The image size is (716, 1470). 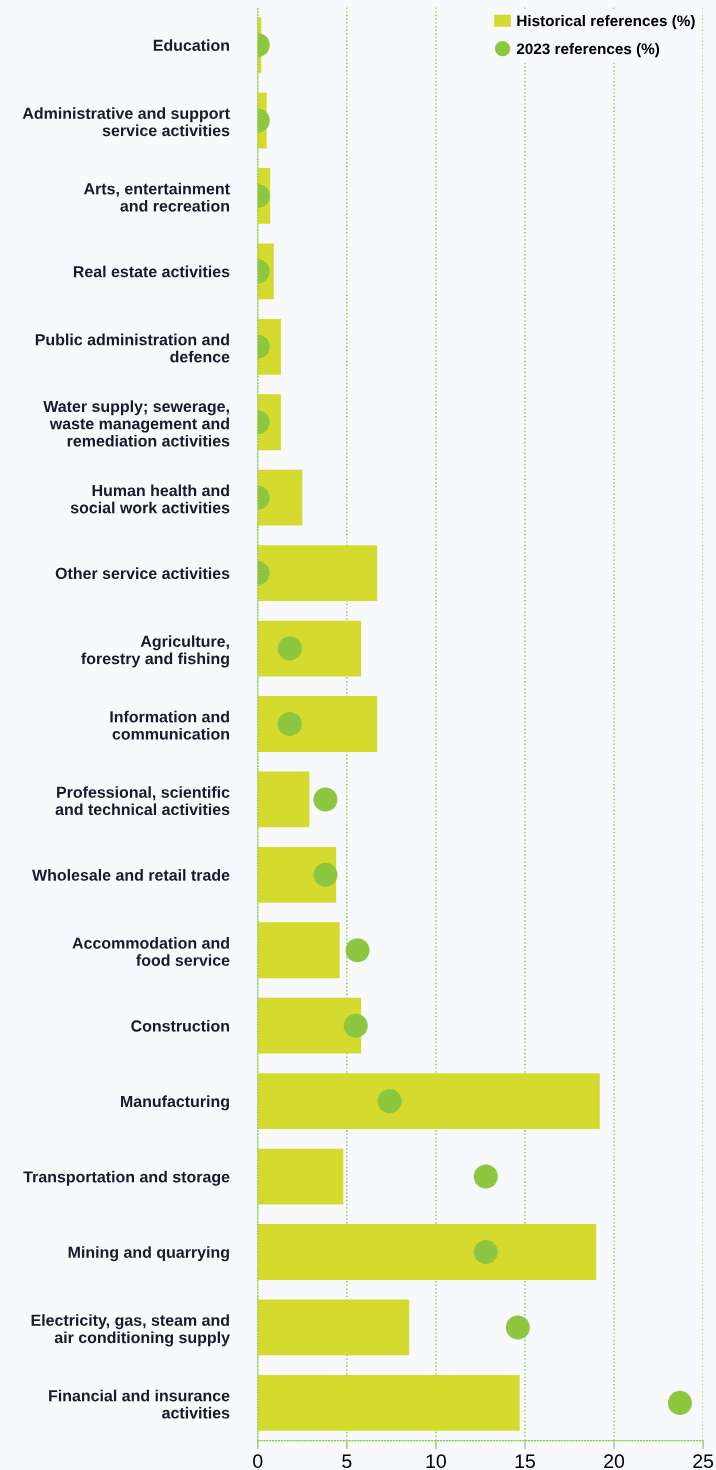 I want to click on y-tick-label: Financial and insurance activities, so click(x=139, y=1404).